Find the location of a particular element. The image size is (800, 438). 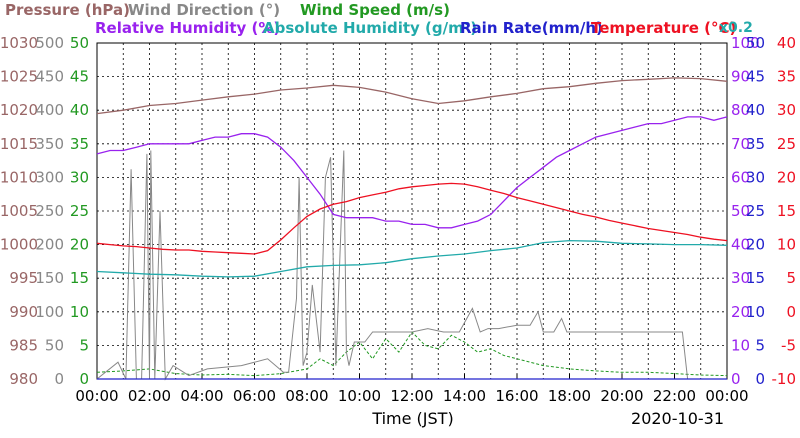

legend-x02: x0.2 is located at coordinates (736, 28).